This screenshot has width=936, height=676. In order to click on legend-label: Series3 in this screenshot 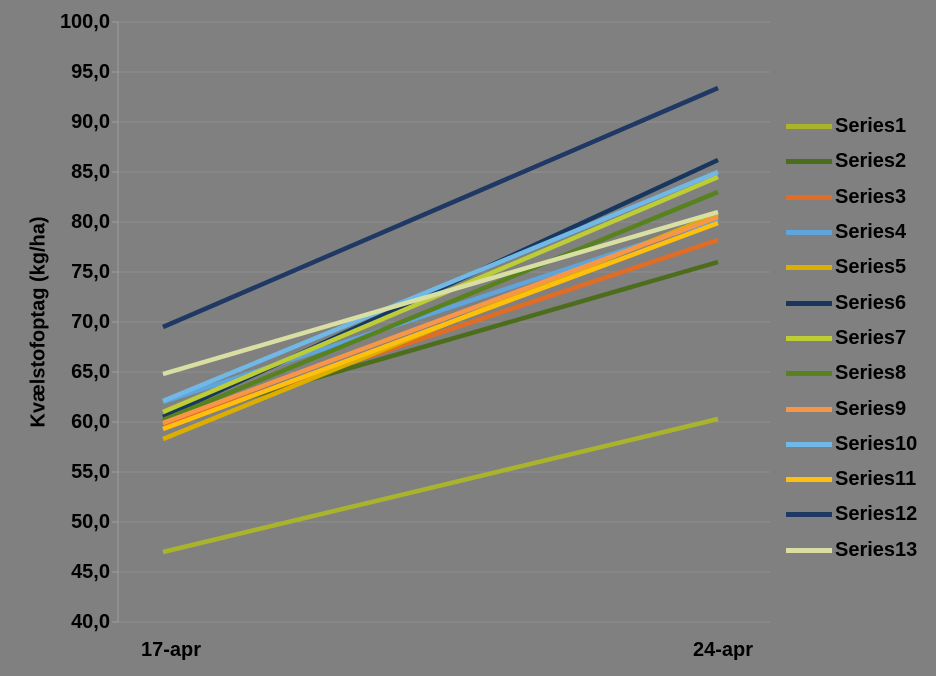, I will do `click(871, 196)`.